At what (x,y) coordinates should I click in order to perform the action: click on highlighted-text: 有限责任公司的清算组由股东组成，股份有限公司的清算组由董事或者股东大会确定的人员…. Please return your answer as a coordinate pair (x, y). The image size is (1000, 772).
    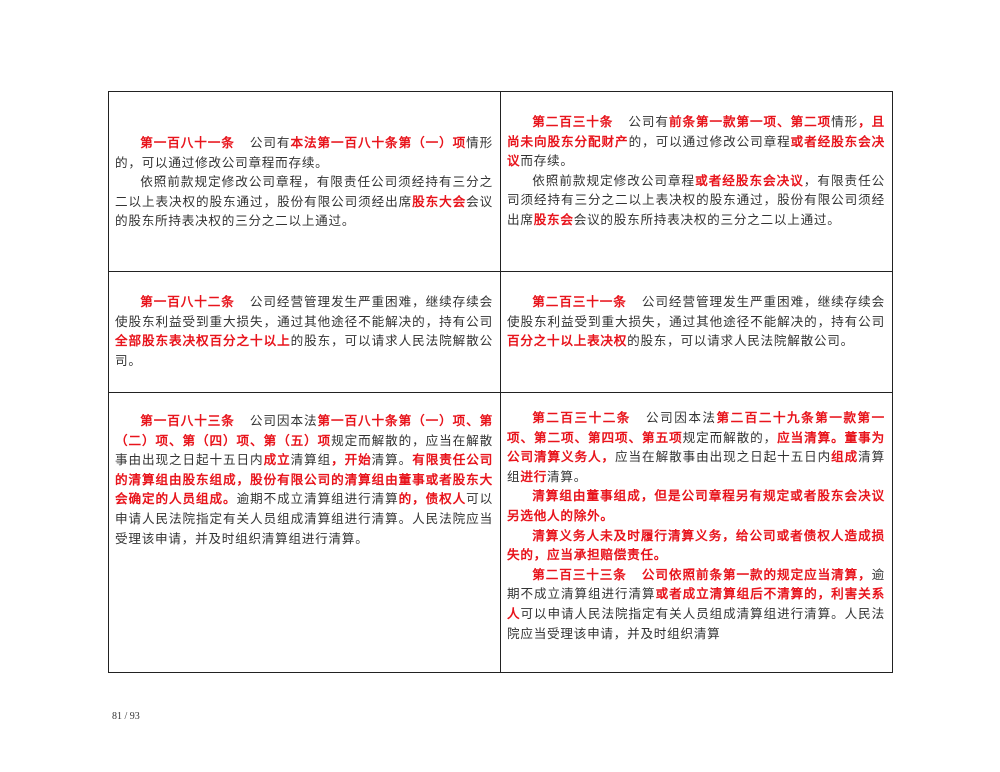
    Looking at the image, I should click on (304, 479).